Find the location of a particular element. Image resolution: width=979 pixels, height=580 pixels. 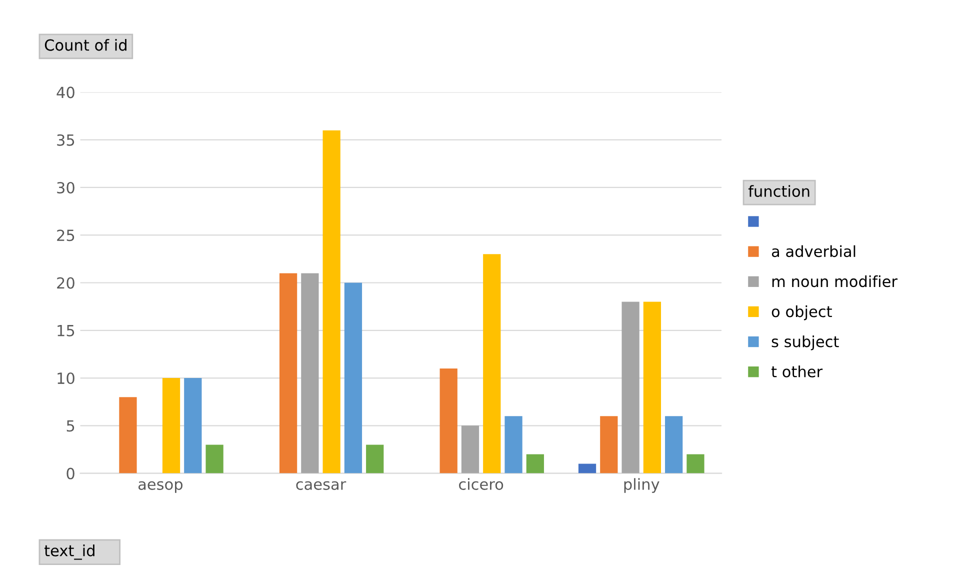

y-tick-label: 35 is located at coordinates (65, 140).